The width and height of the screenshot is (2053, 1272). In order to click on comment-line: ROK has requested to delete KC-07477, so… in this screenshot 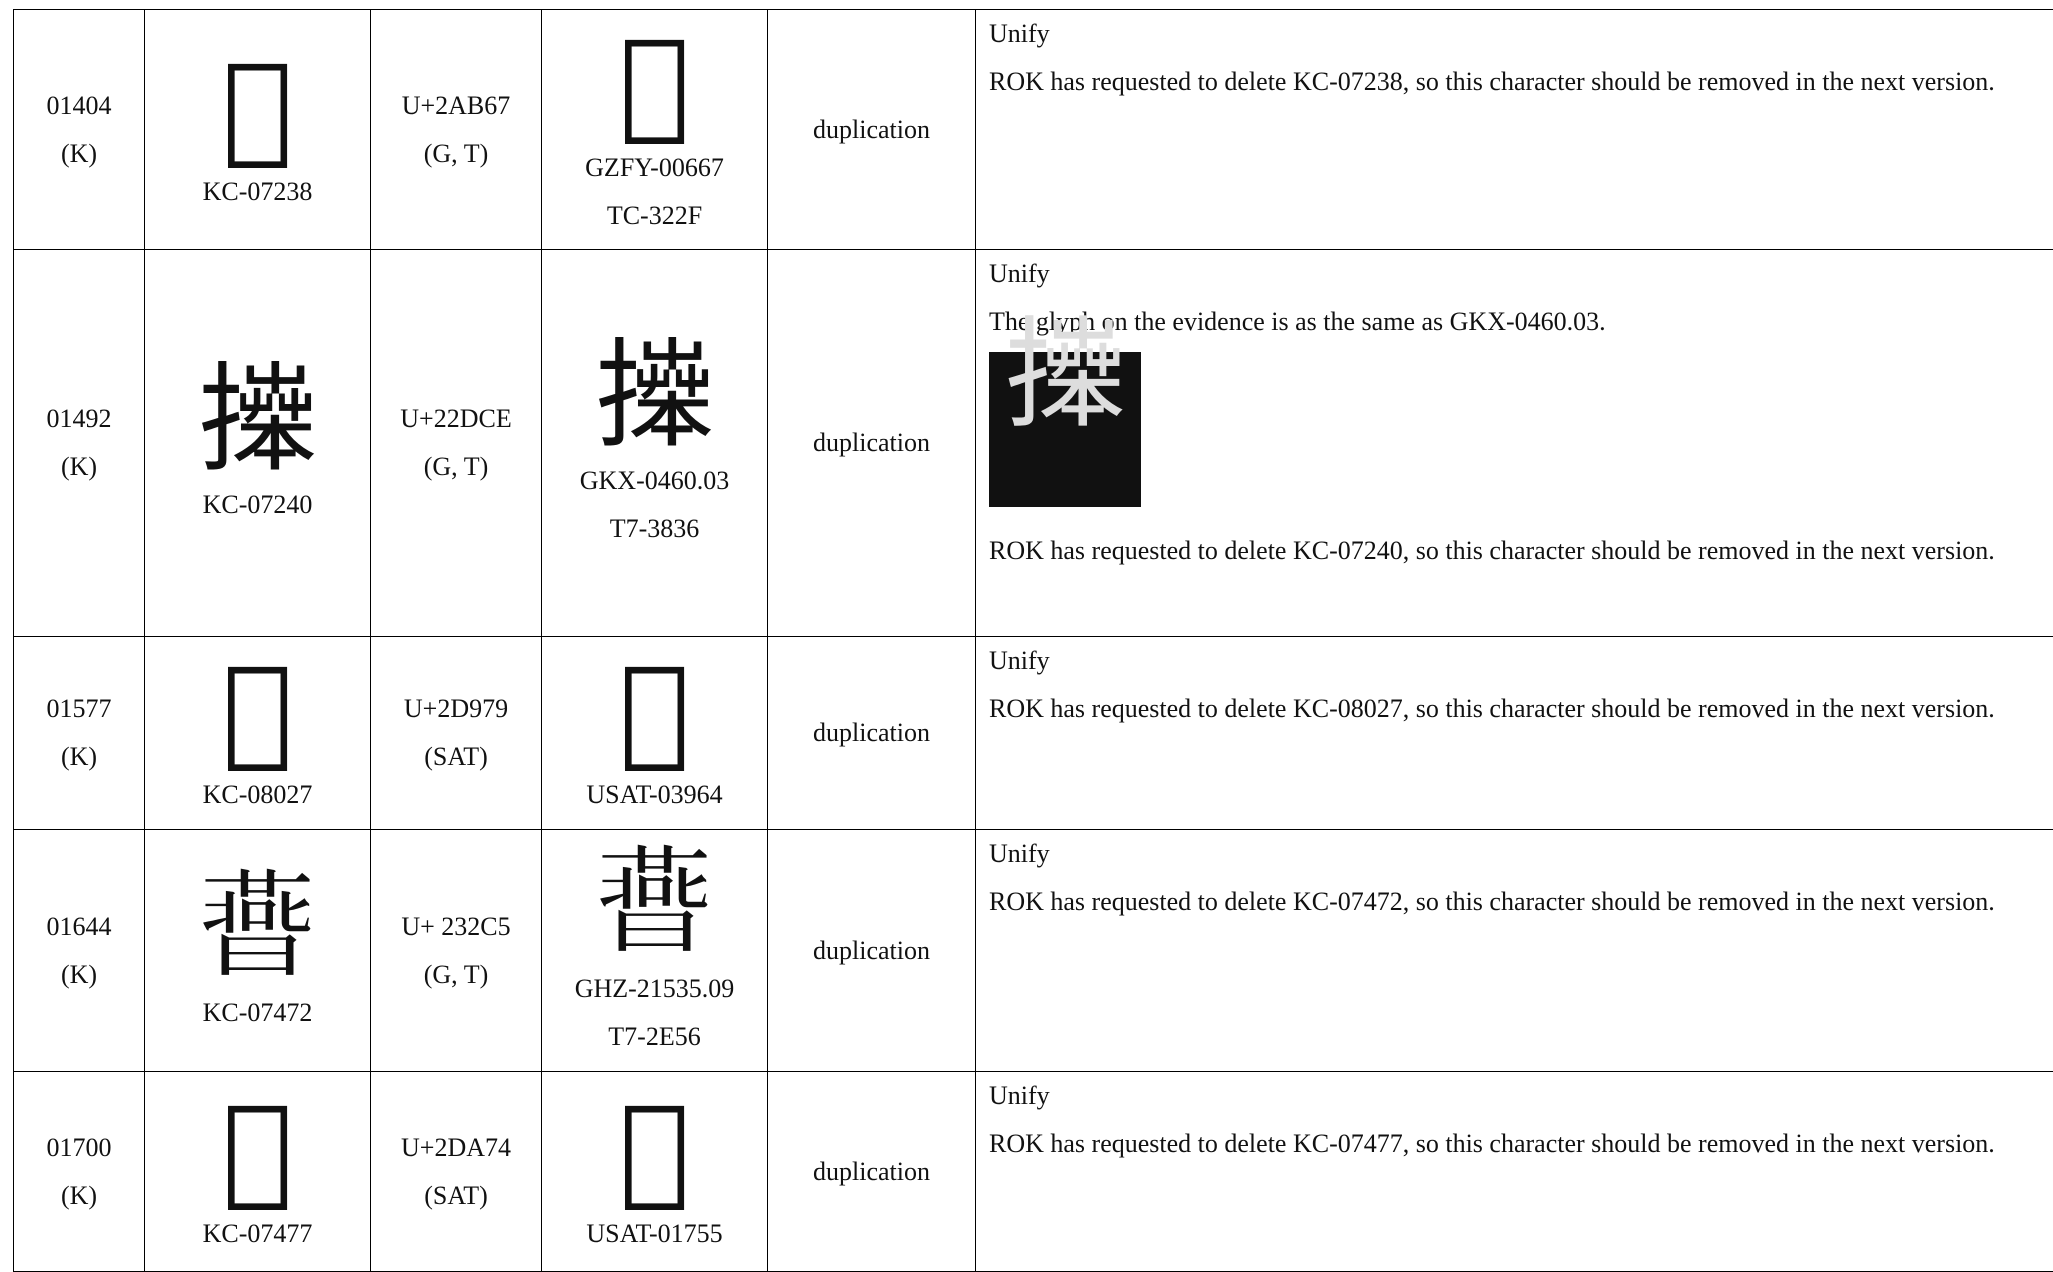, I will do `click(1521, 1144)`.